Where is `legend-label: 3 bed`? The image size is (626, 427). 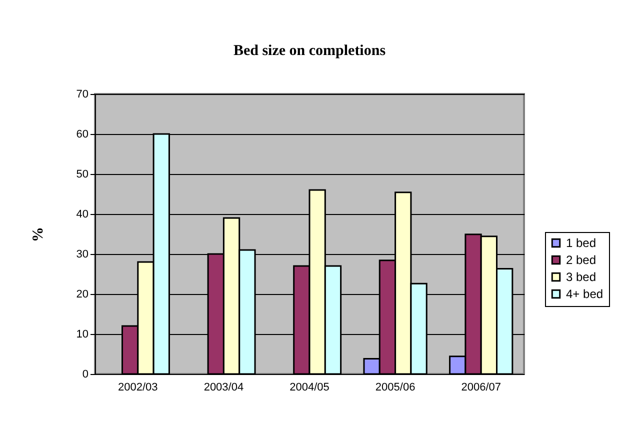 legend-label: 3 bed is located at coordinates (581, 277).